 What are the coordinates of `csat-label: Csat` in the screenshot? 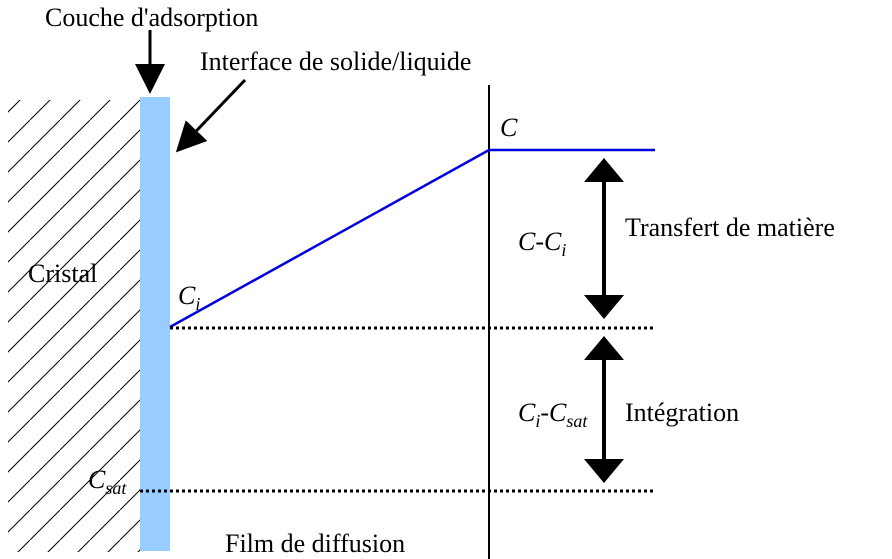 It's located at (107, 481).